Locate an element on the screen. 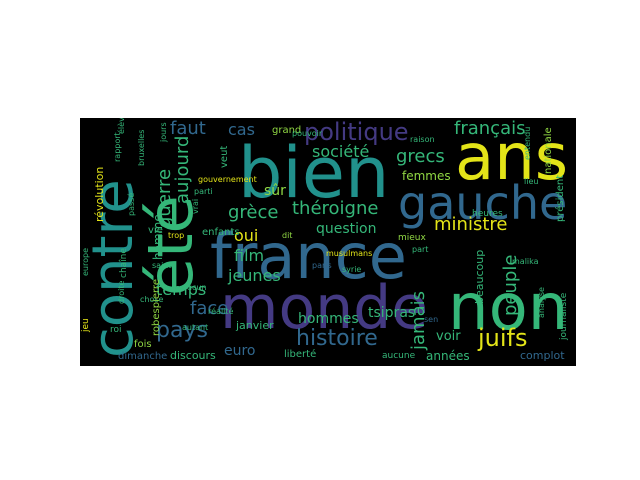 This screenshot has height=480, width=640. word-musulmans: musulmans is located at coordinates (349, 253).